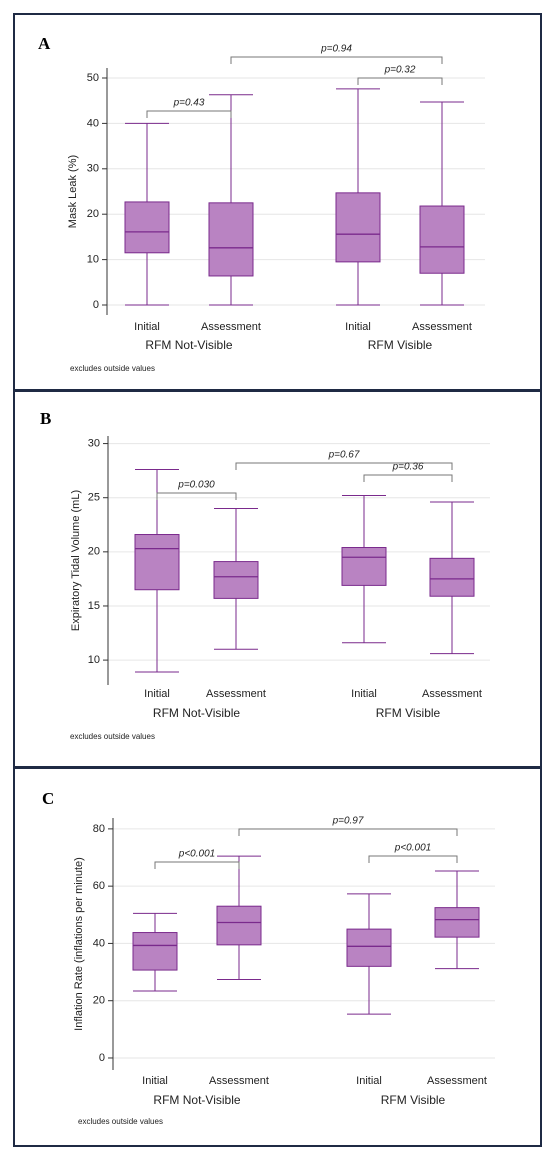  I want to click on panel-letter: C, so click(48, 798).